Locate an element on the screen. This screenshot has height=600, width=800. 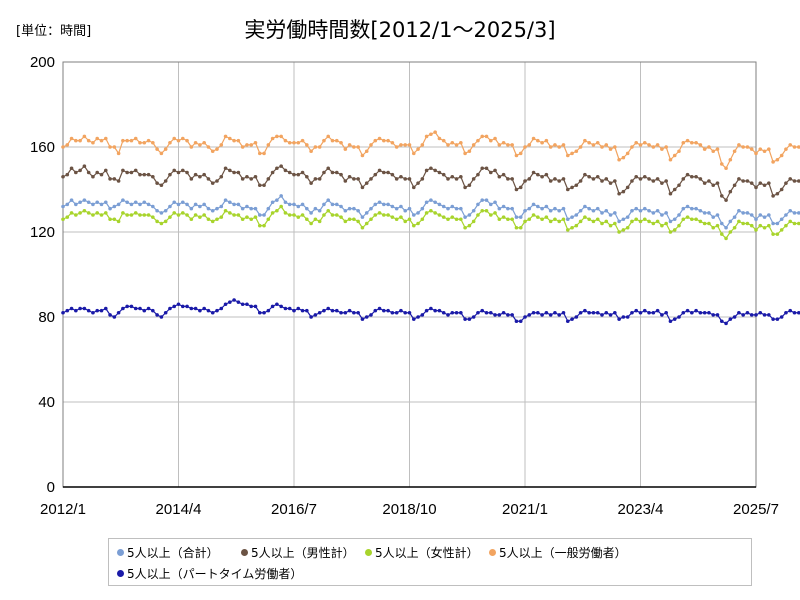
x-tick-label: 2016/7 is located at coordinates (294, 509).